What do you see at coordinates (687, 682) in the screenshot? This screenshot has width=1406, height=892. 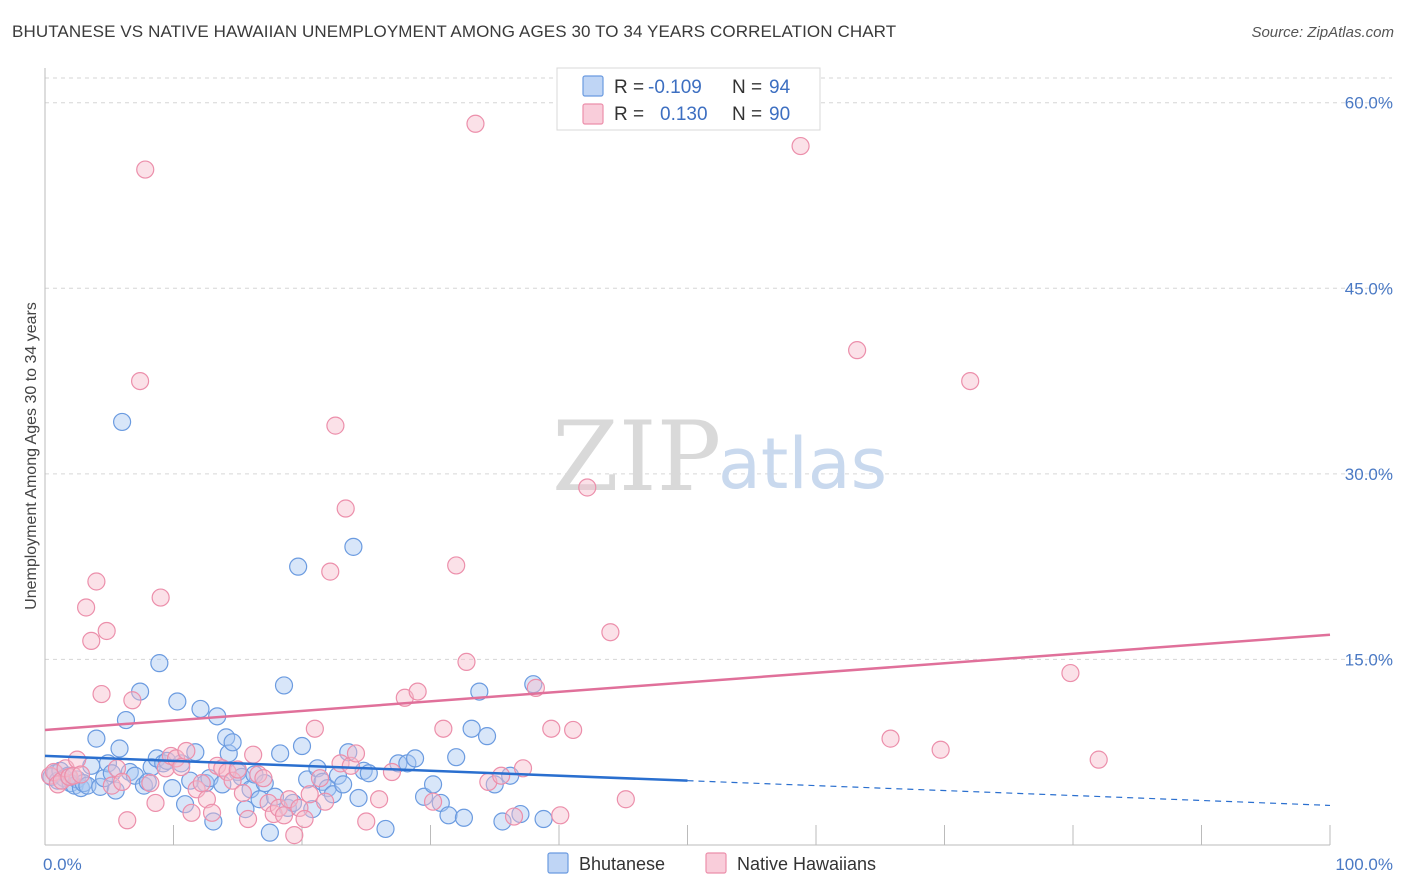 I see `trend-line-native-hawaiians` at bounding box center [687, 682].